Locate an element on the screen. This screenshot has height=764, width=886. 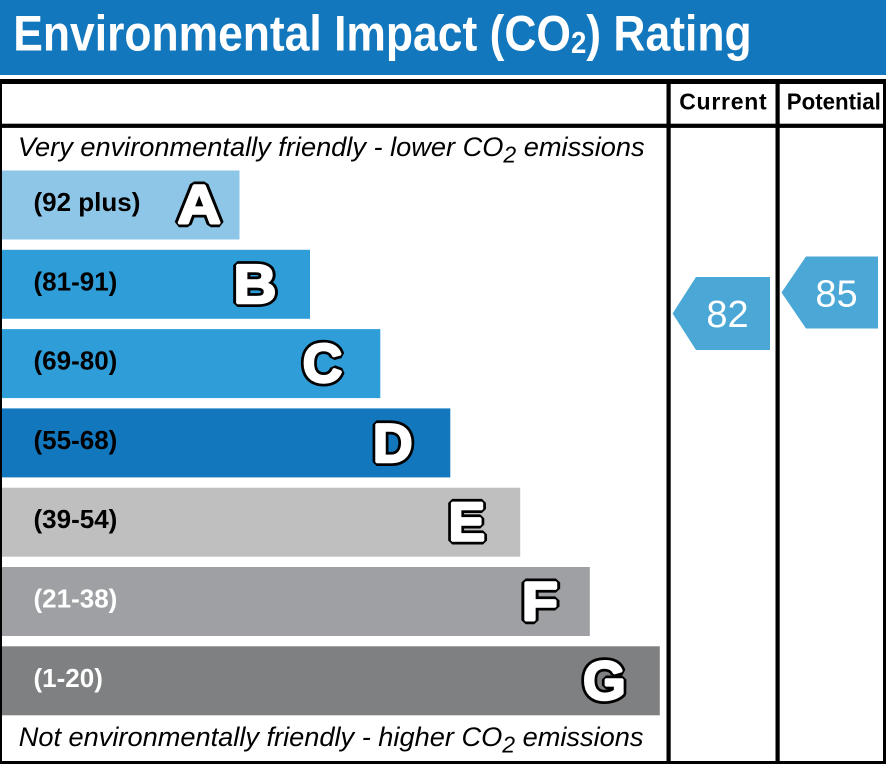
svg-text: E is located at coordinates (466, 522).